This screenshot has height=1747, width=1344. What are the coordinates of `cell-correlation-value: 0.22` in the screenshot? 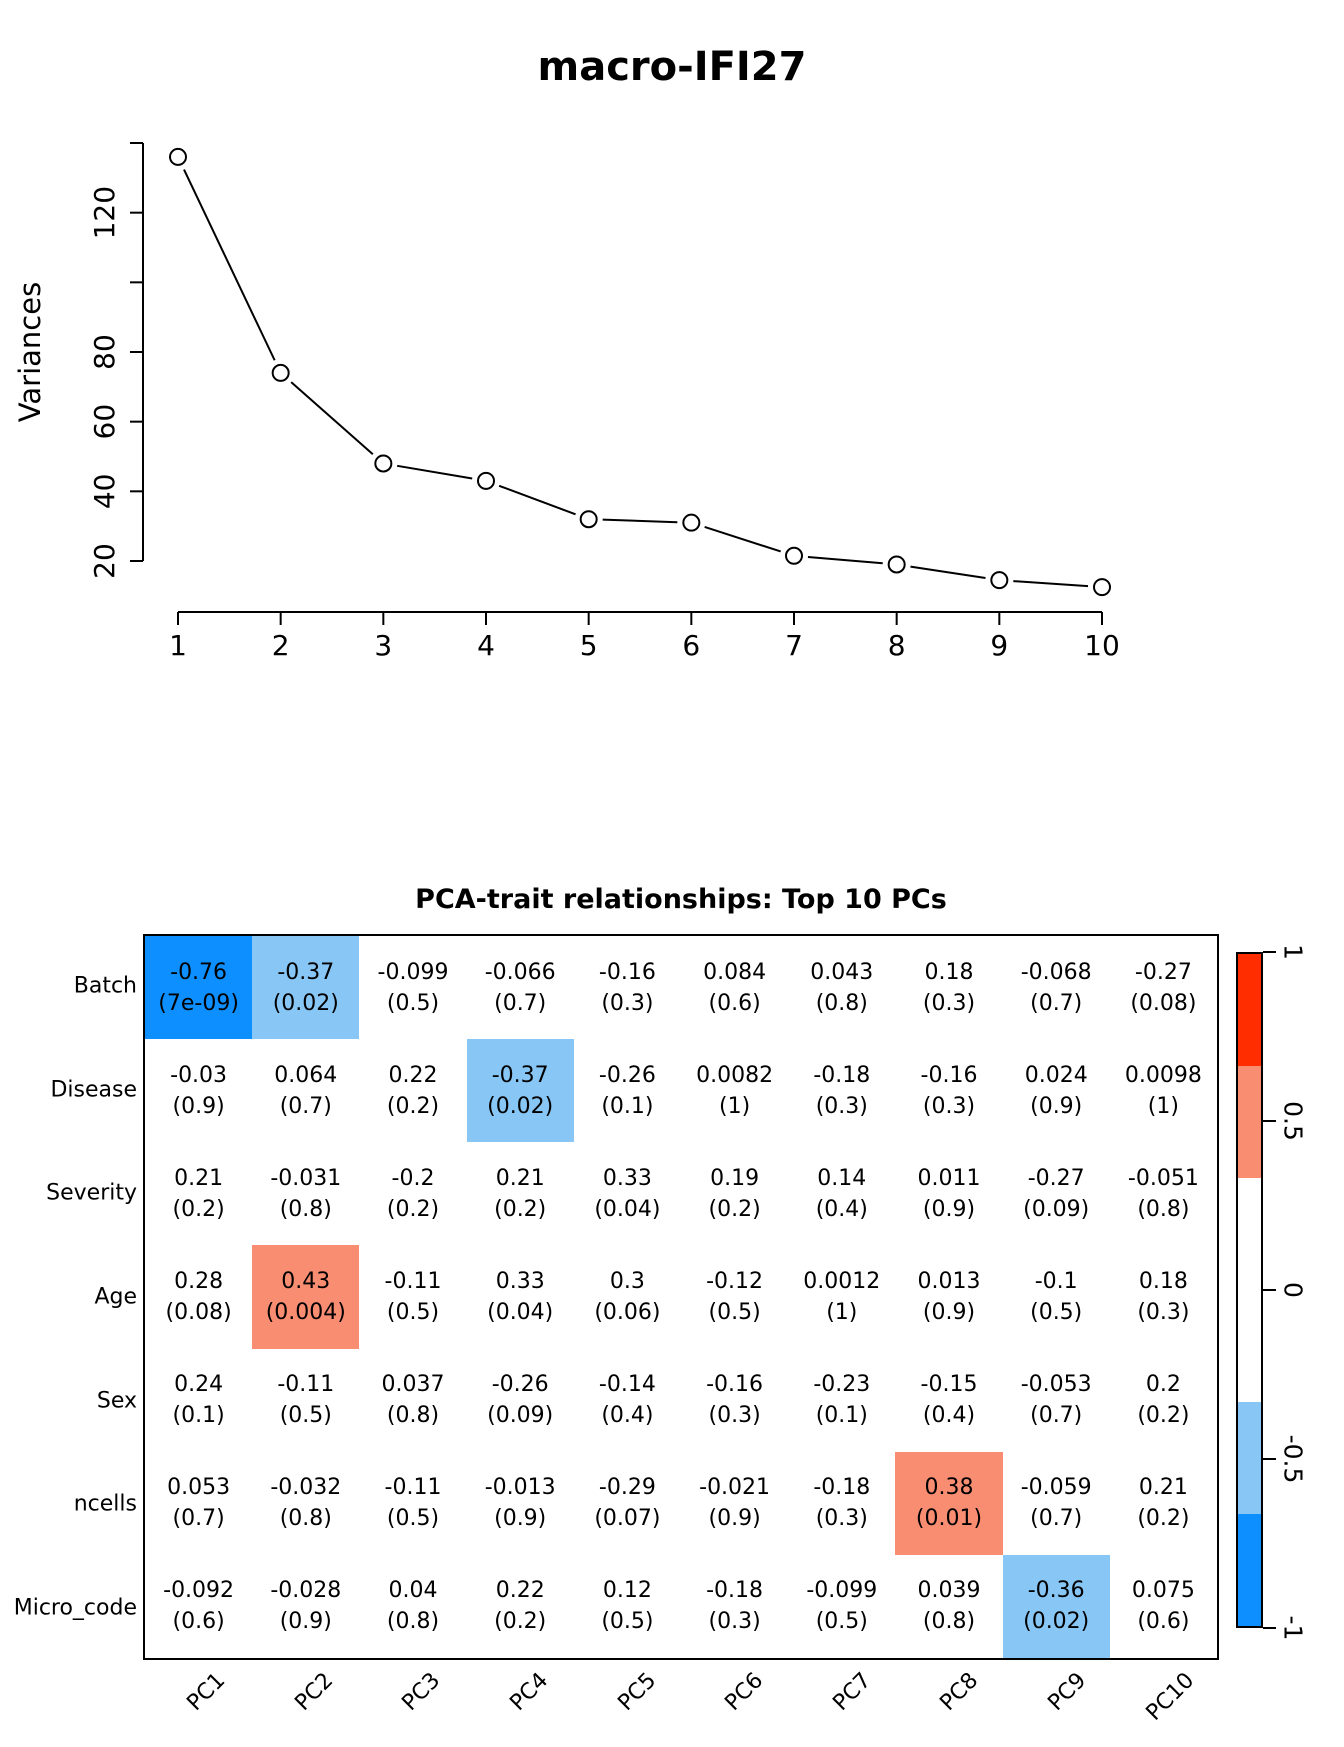 It's located at (413, 1075).